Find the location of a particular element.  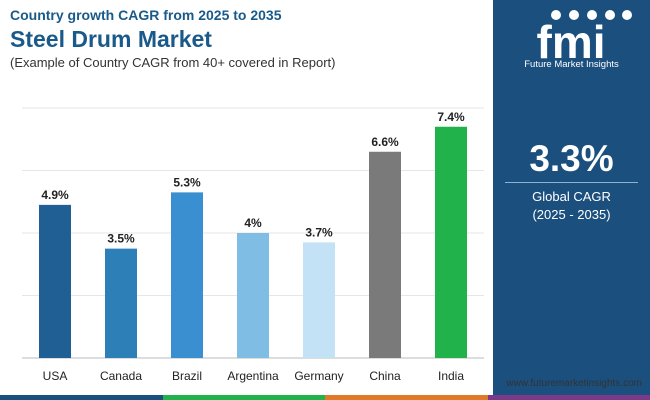

global-cagr-label: Global CAGR is located at coordinates (571, 196).